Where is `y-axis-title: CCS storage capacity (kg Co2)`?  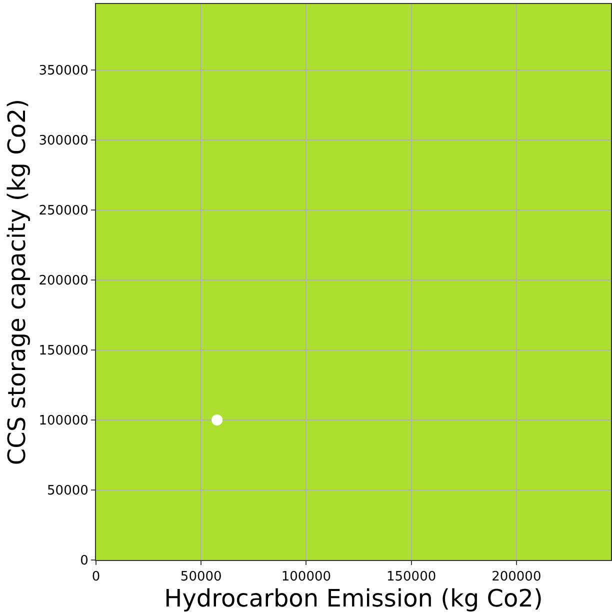 y-axis-title: CCS storage capacity (kg Co2) is located at coordinates (16, 282).